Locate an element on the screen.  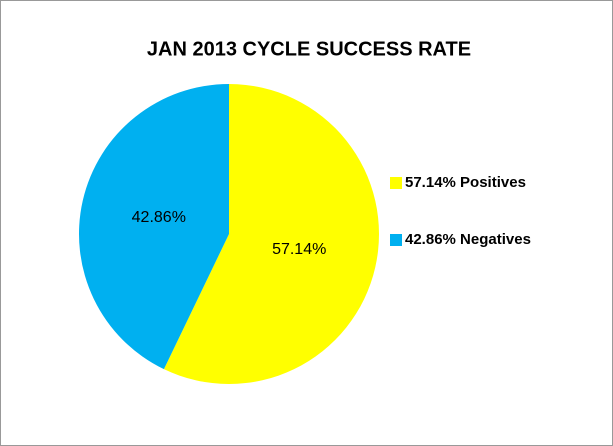
legend-label: 42.86% Negatives is located at coordinates (468, 239).